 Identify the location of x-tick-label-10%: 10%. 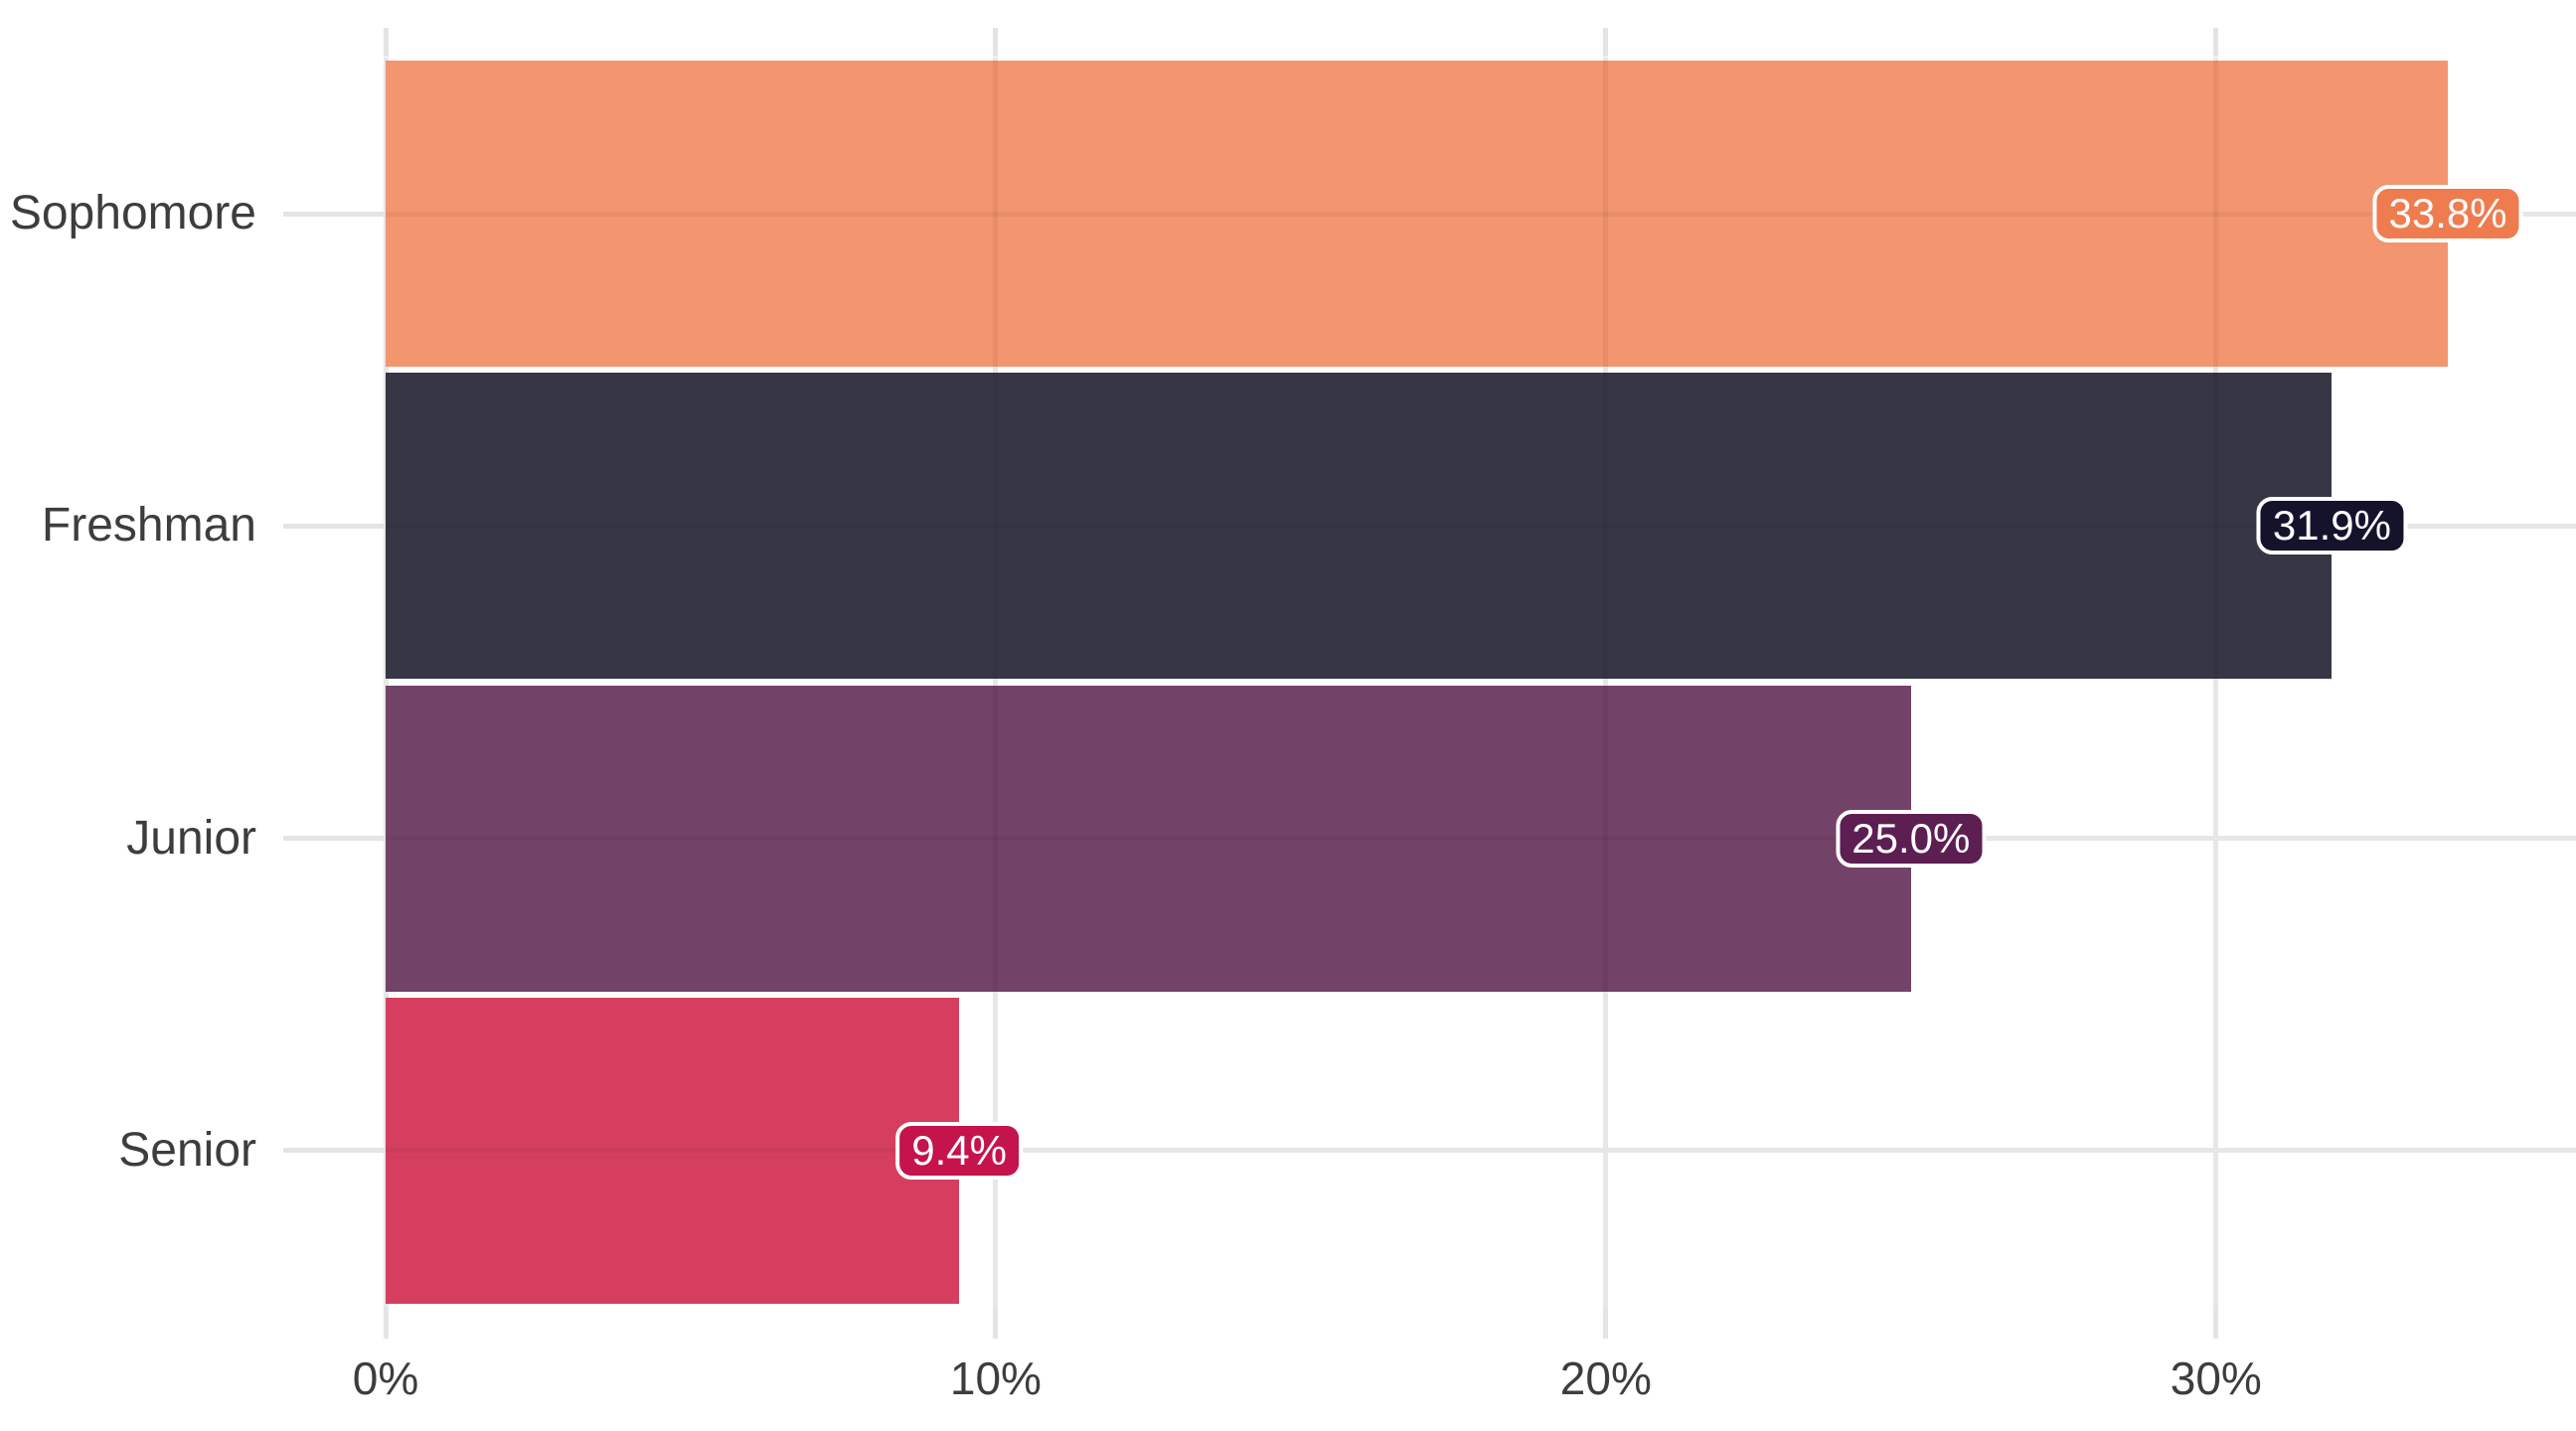
(995, 1378).